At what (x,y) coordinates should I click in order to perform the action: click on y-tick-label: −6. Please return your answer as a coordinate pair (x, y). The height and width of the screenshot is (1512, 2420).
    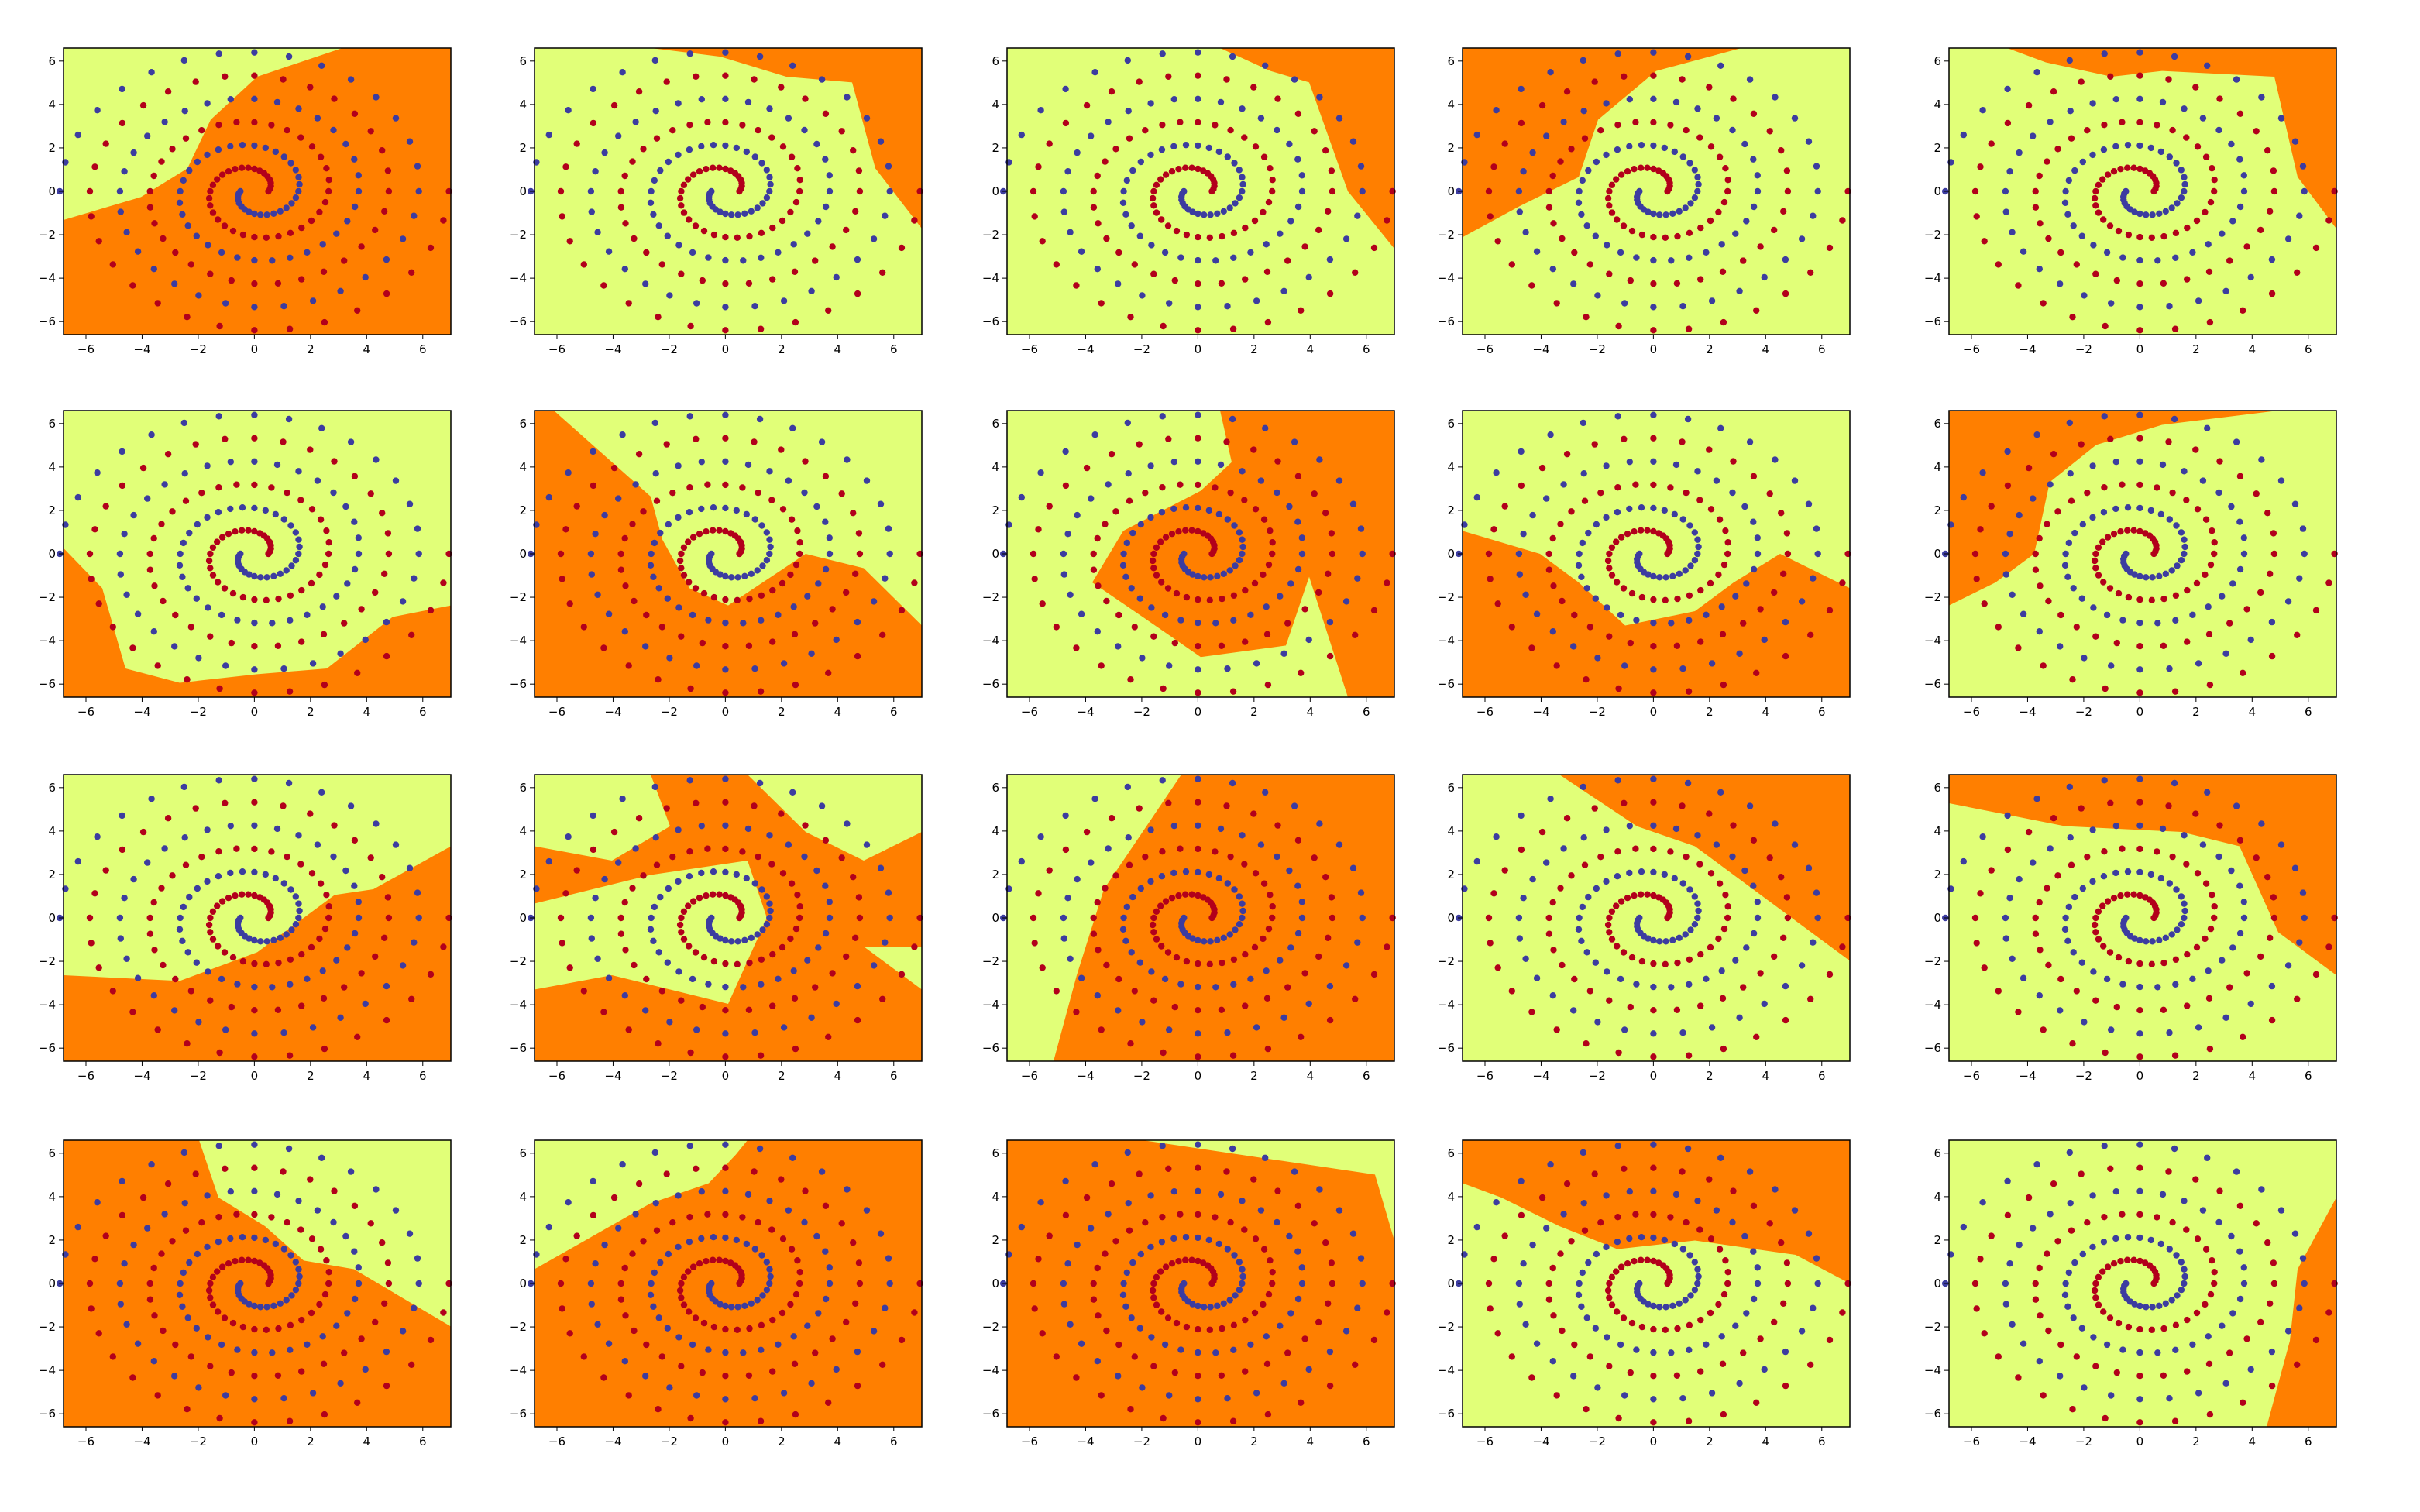
    Looking at the image, I should click on (518, 684).